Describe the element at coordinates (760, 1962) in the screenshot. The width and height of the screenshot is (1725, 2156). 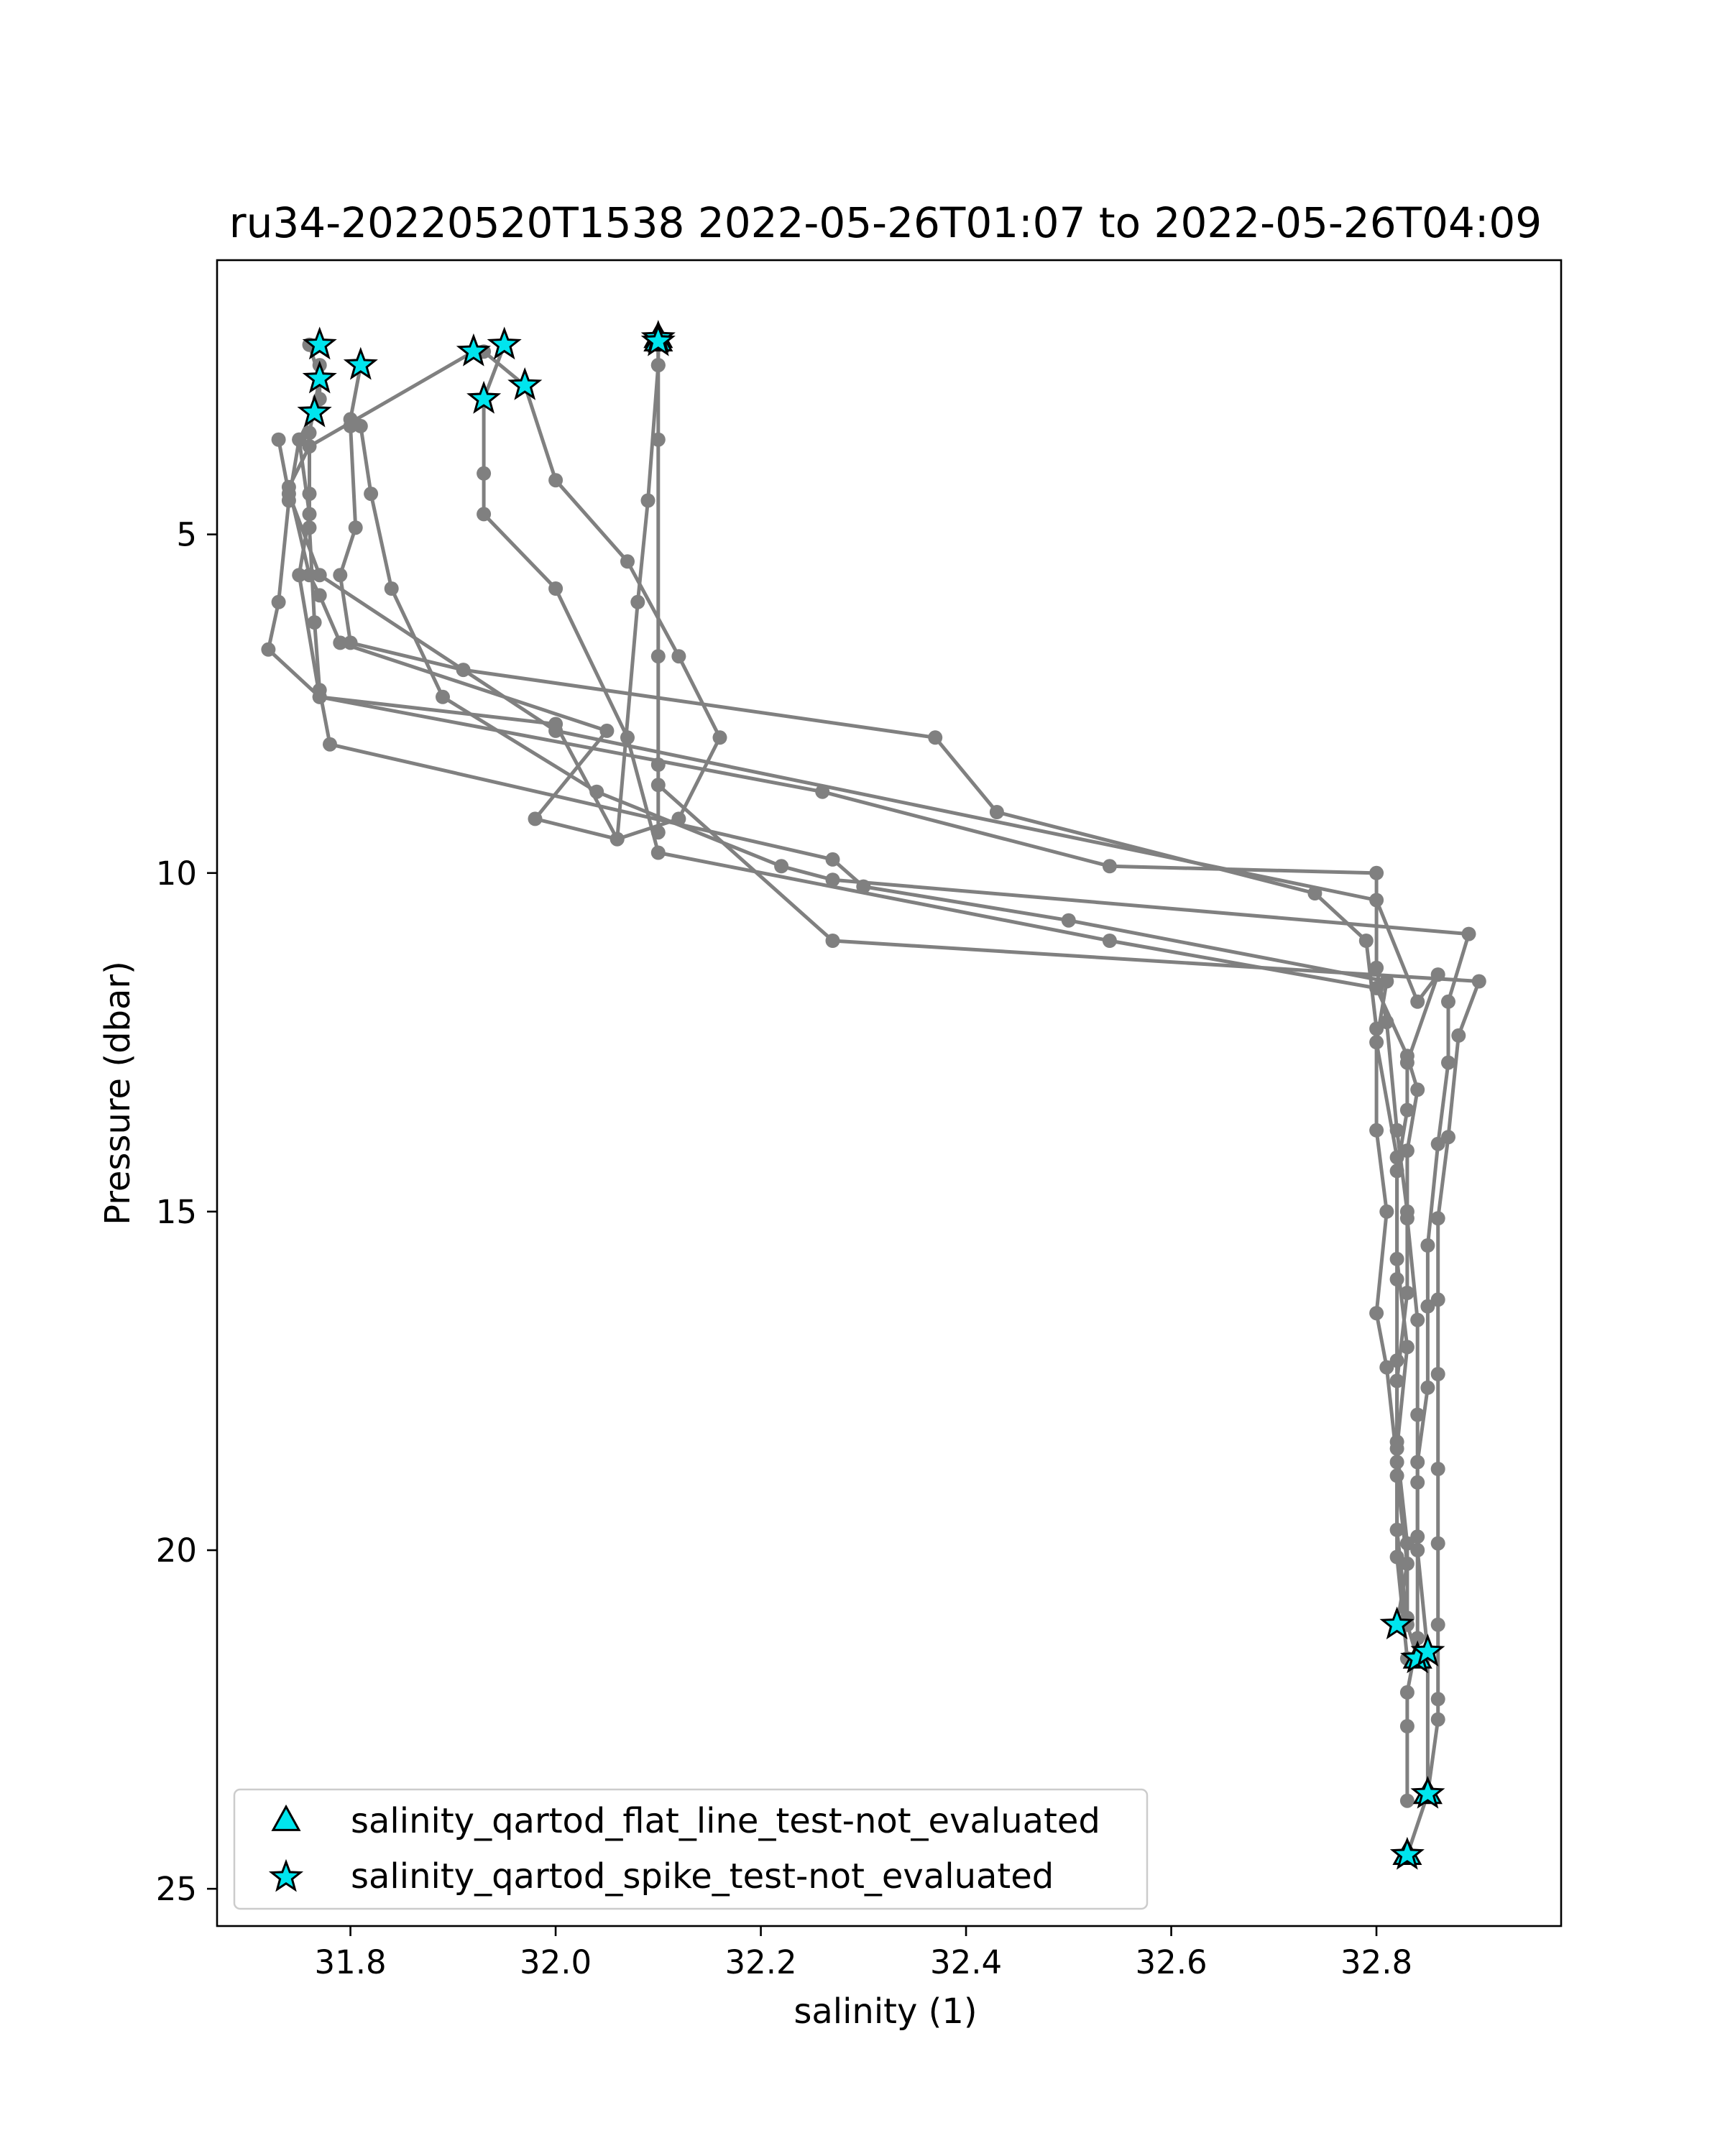
I see `x-tick-label: 32.2` at that location.